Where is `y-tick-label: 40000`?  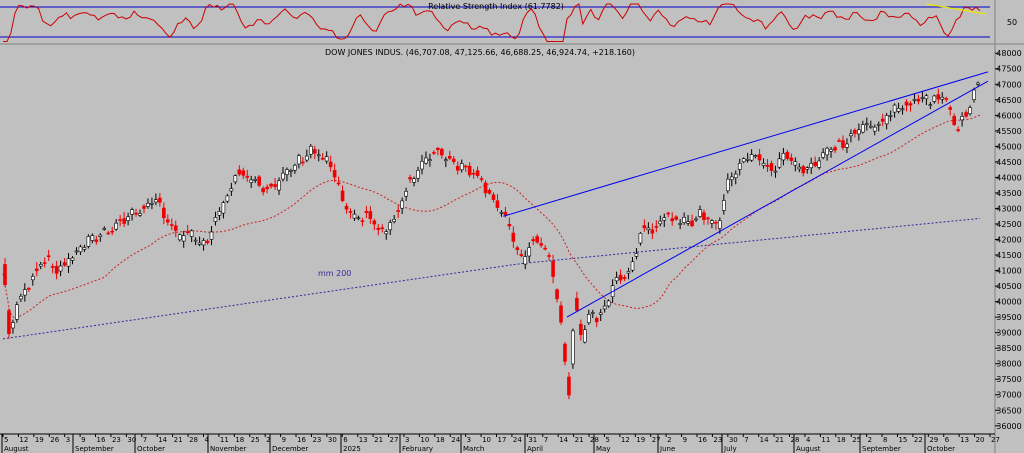
y-tick-label: 40000 is located at coordinates (1008, 302).